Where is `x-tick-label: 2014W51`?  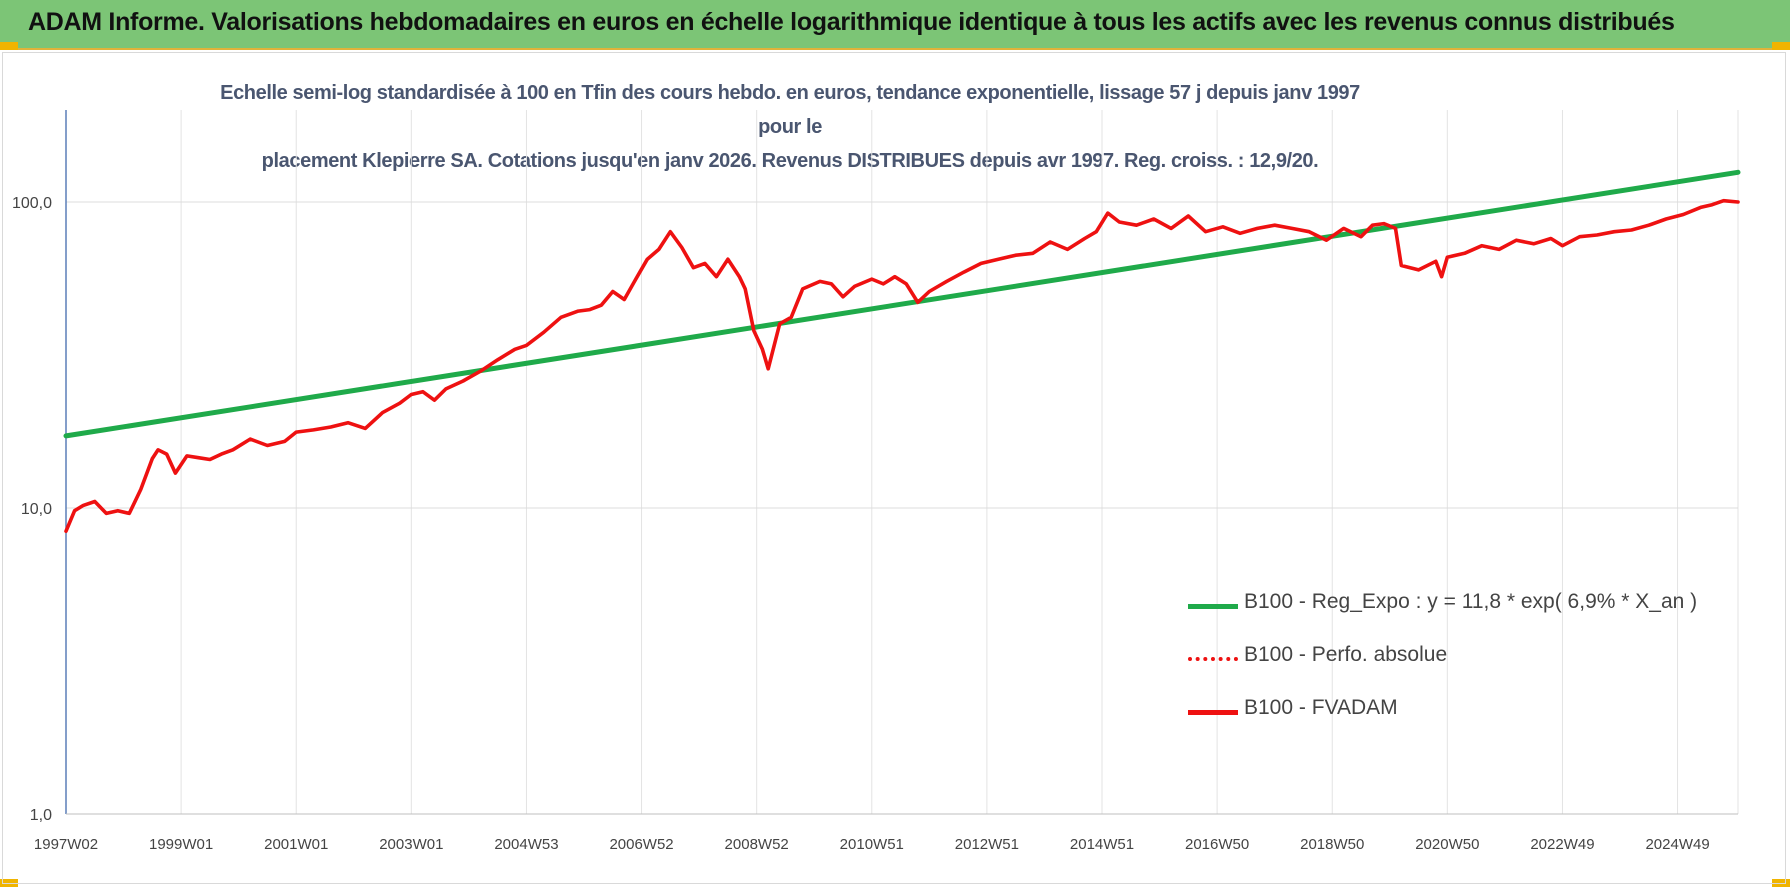 x-tick-label: 2014W51 is located at coordinates (1102, 844).